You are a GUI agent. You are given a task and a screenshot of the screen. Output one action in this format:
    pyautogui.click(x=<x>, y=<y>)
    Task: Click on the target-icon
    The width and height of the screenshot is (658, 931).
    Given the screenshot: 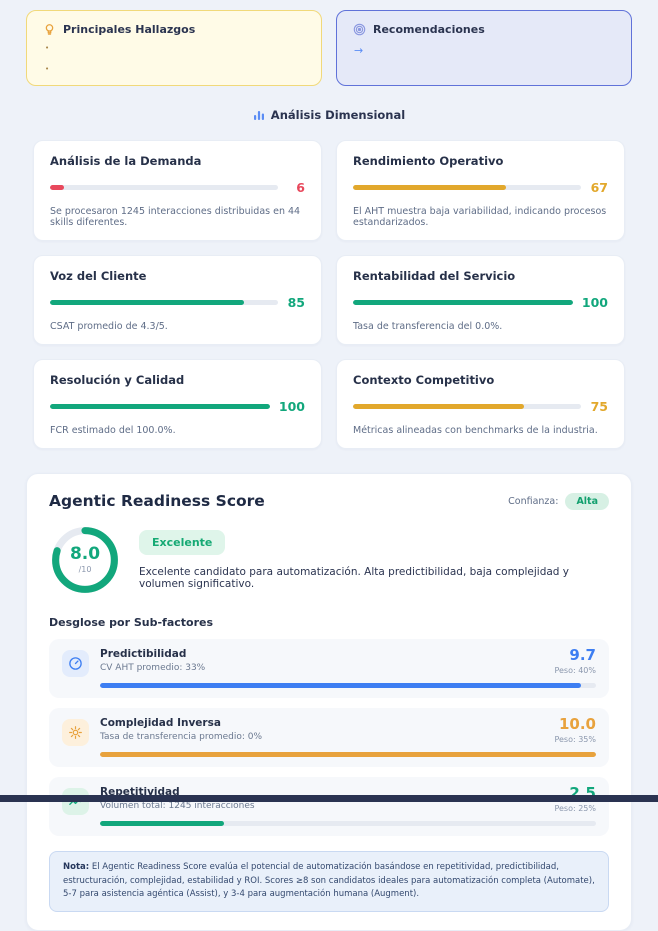 What is the action you would take?
    pyautogui.click(x=359, y=29)
    